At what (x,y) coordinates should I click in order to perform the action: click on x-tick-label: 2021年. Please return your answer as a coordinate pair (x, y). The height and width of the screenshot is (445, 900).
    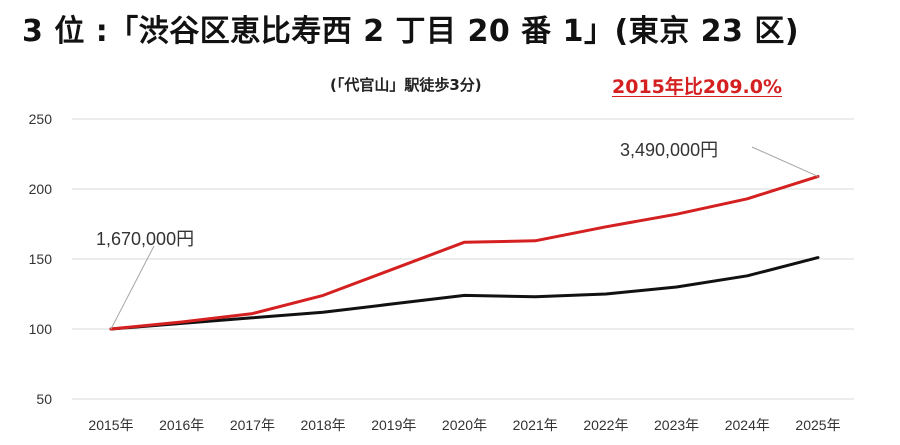
    Looking at the image, I should click on (535, 425).